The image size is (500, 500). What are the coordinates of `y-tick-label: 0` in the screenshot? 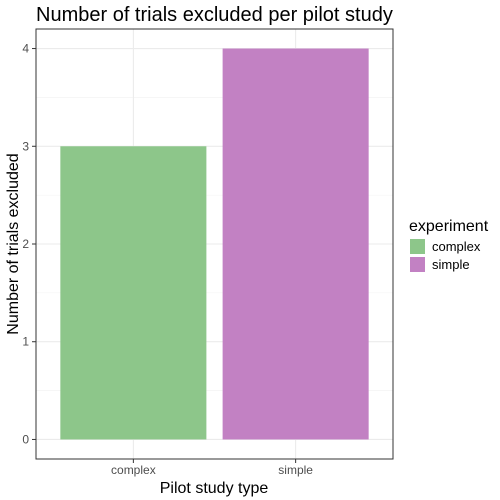 It's located at (25, 439).